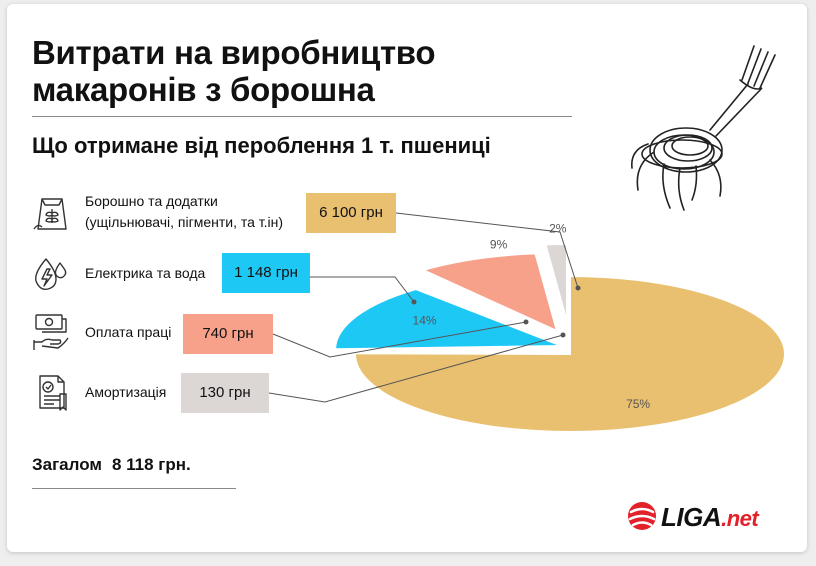 The height and width of the screenshot is (566, 816). Describe the element at coordinates (50, 214) in the screenshot. I see `flour-bag-icon` at that location.